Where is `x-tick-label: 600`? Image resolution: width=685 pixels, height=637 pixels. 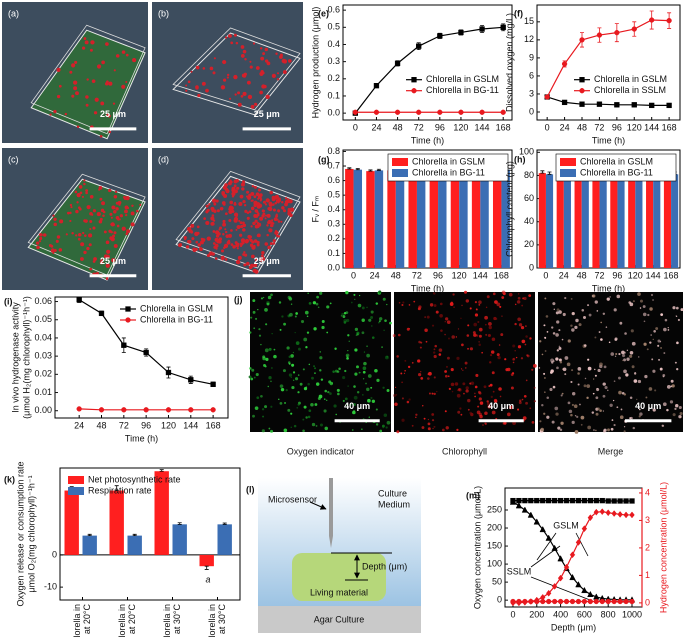
x-tick-label: 600 is located at coordinates (584, 614).